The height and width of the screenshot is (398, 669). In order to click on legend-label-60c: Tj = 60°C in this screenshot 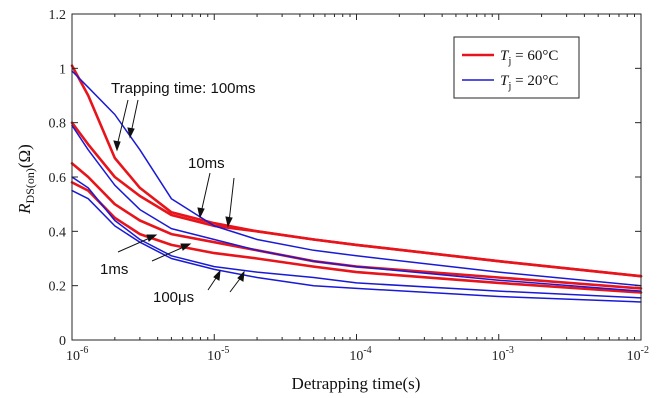, I will do `click(529, 57)`.